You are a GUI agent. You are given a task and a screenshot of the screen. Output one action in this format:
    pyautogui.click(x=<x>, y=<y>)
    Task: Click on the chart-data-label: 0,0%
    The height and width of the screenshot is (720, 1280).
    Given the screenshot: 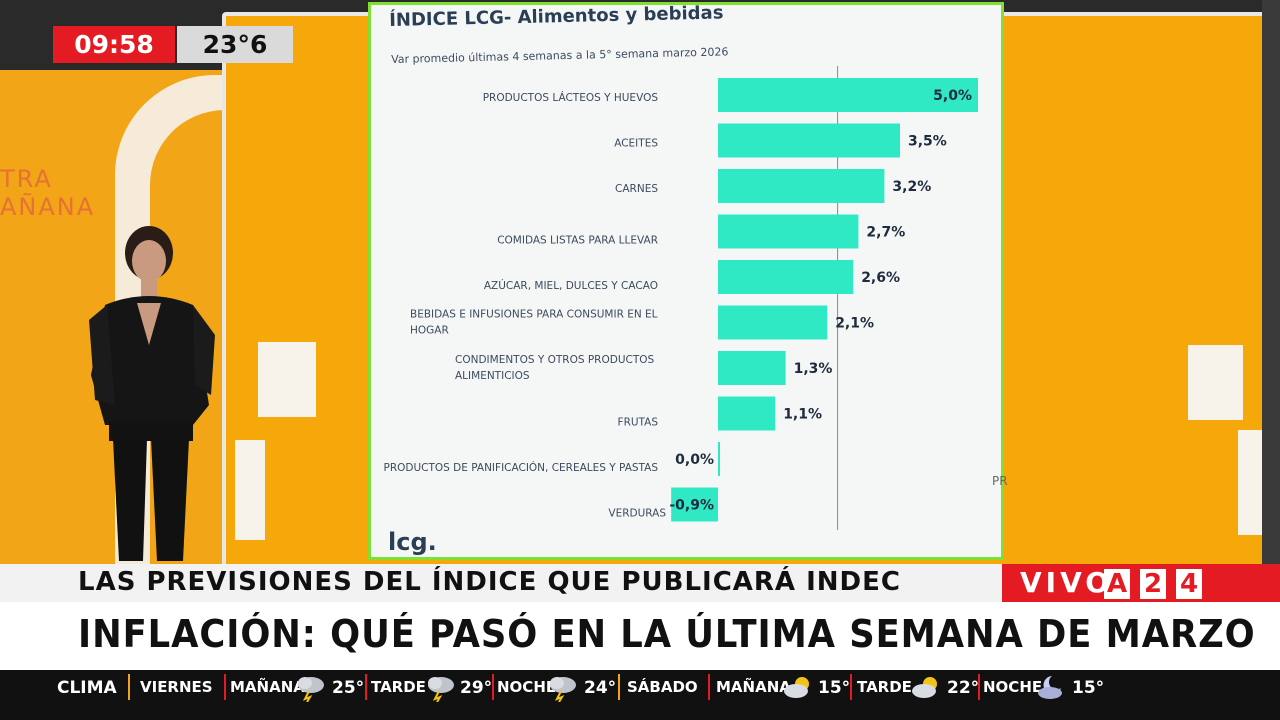 What is the action you would take?
    pyautogui.click(x=694, y=460)
    